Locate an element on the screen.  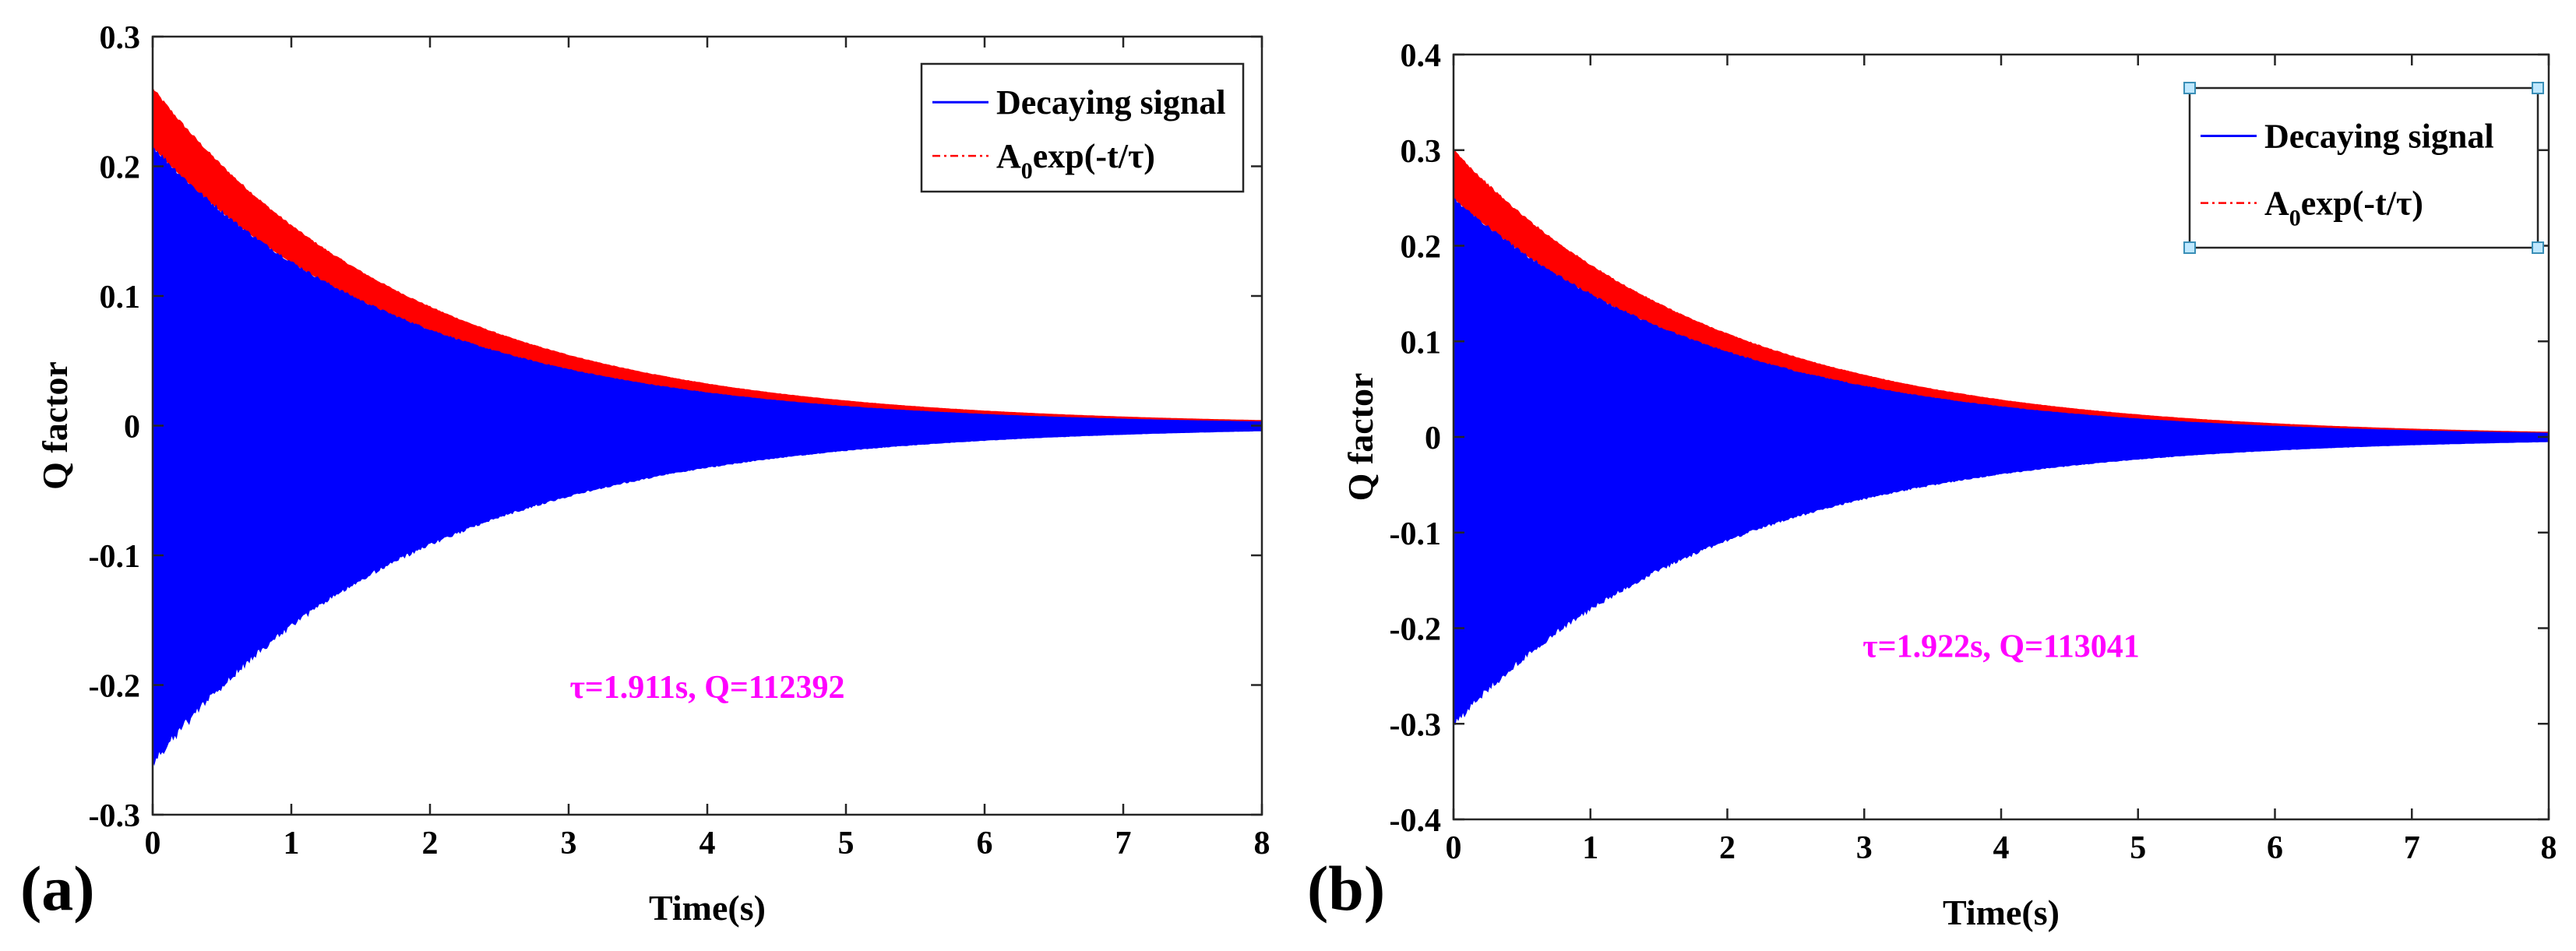
annotation-text: τ=1.922s, Q=113041 is located at coordinates (2000, 646).